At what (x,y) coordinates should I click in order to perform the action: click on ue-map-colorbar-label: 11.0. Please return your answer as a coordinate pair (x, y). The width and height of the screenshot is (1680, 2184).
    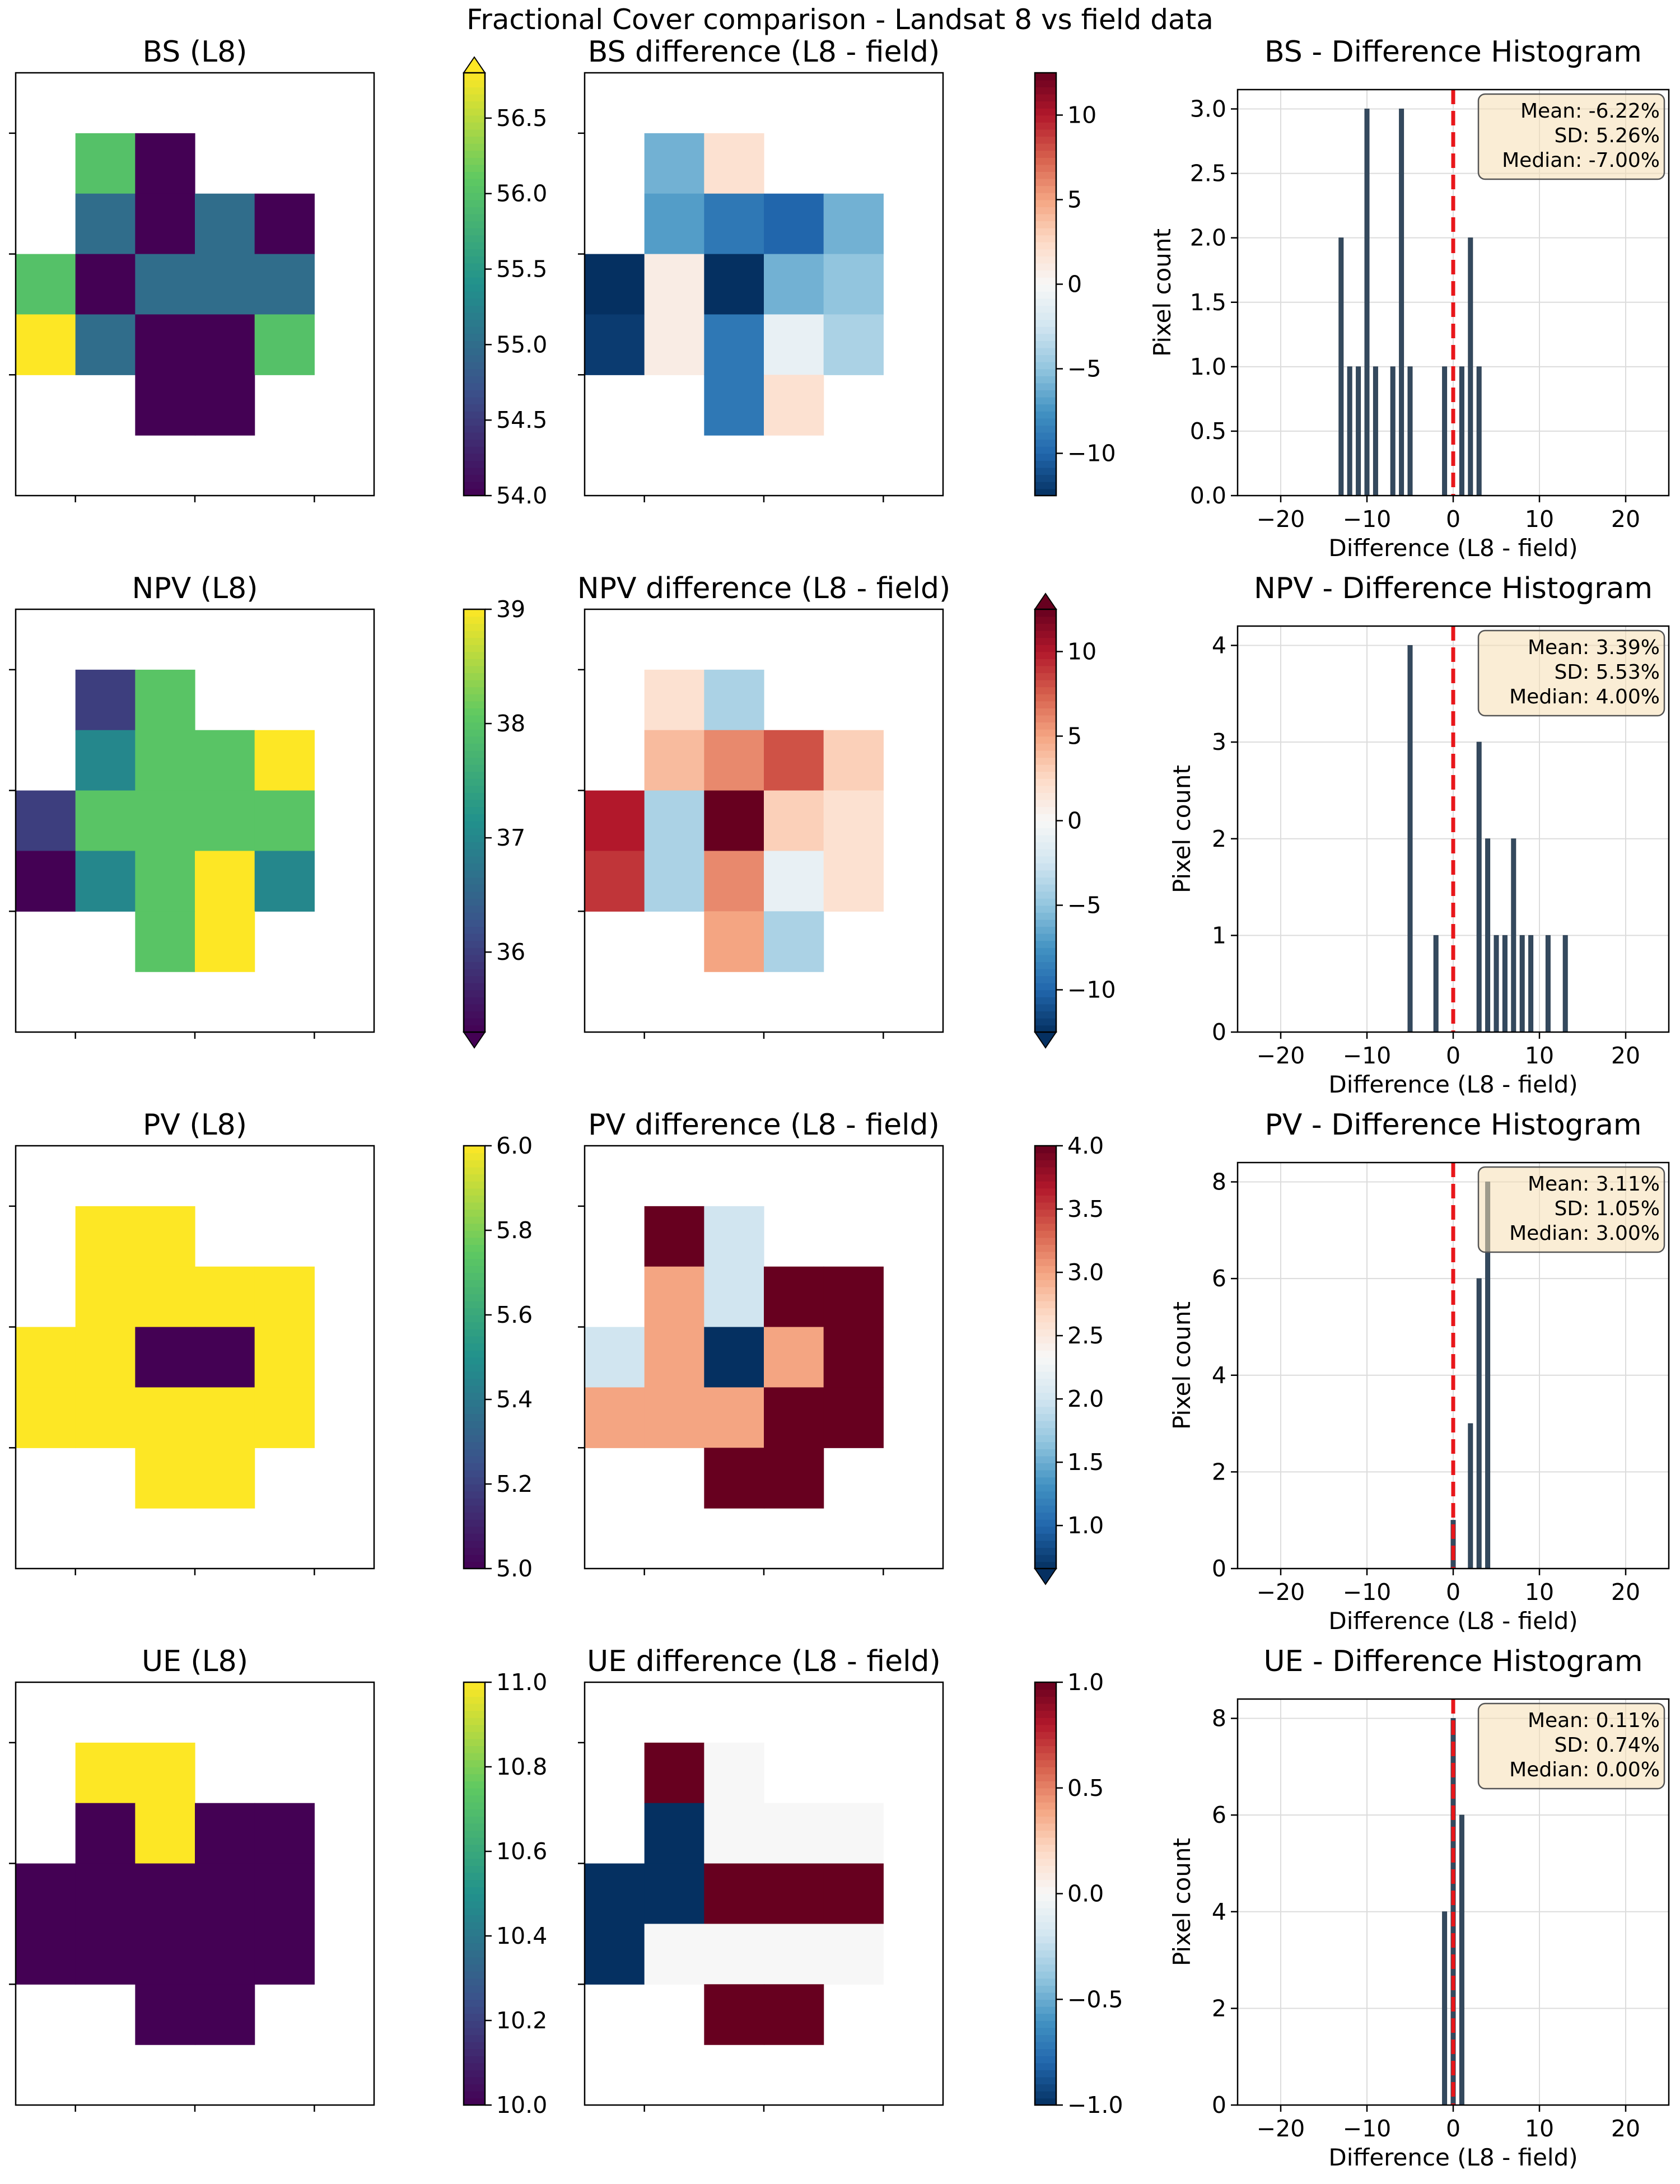
    Looking at the image, I should click on (521, 1683).